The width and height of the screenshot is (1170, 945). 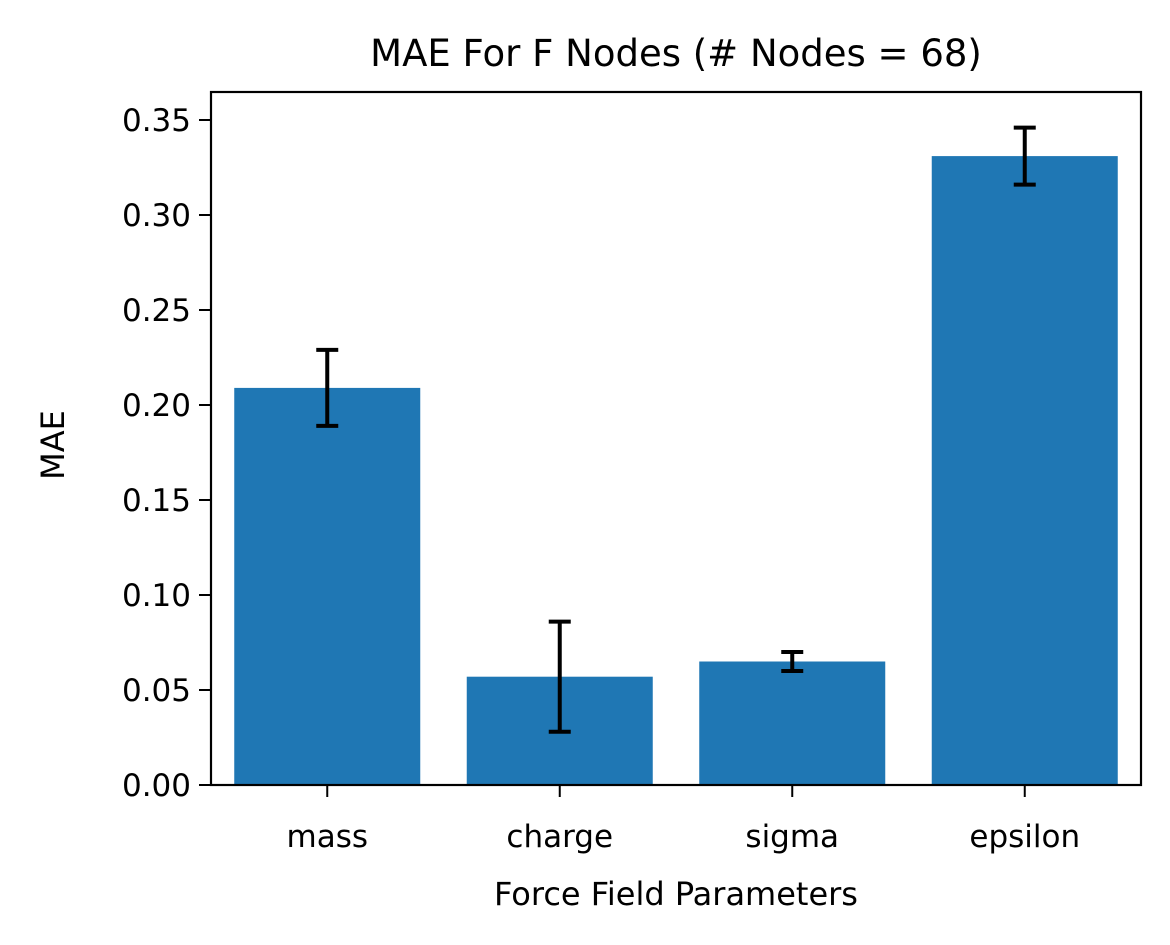 What do you see at coordinates (1024, 837) in the screenshot?
I see `x-tick-label-epsilon: epsilon` at bounding box center [1024, 837].